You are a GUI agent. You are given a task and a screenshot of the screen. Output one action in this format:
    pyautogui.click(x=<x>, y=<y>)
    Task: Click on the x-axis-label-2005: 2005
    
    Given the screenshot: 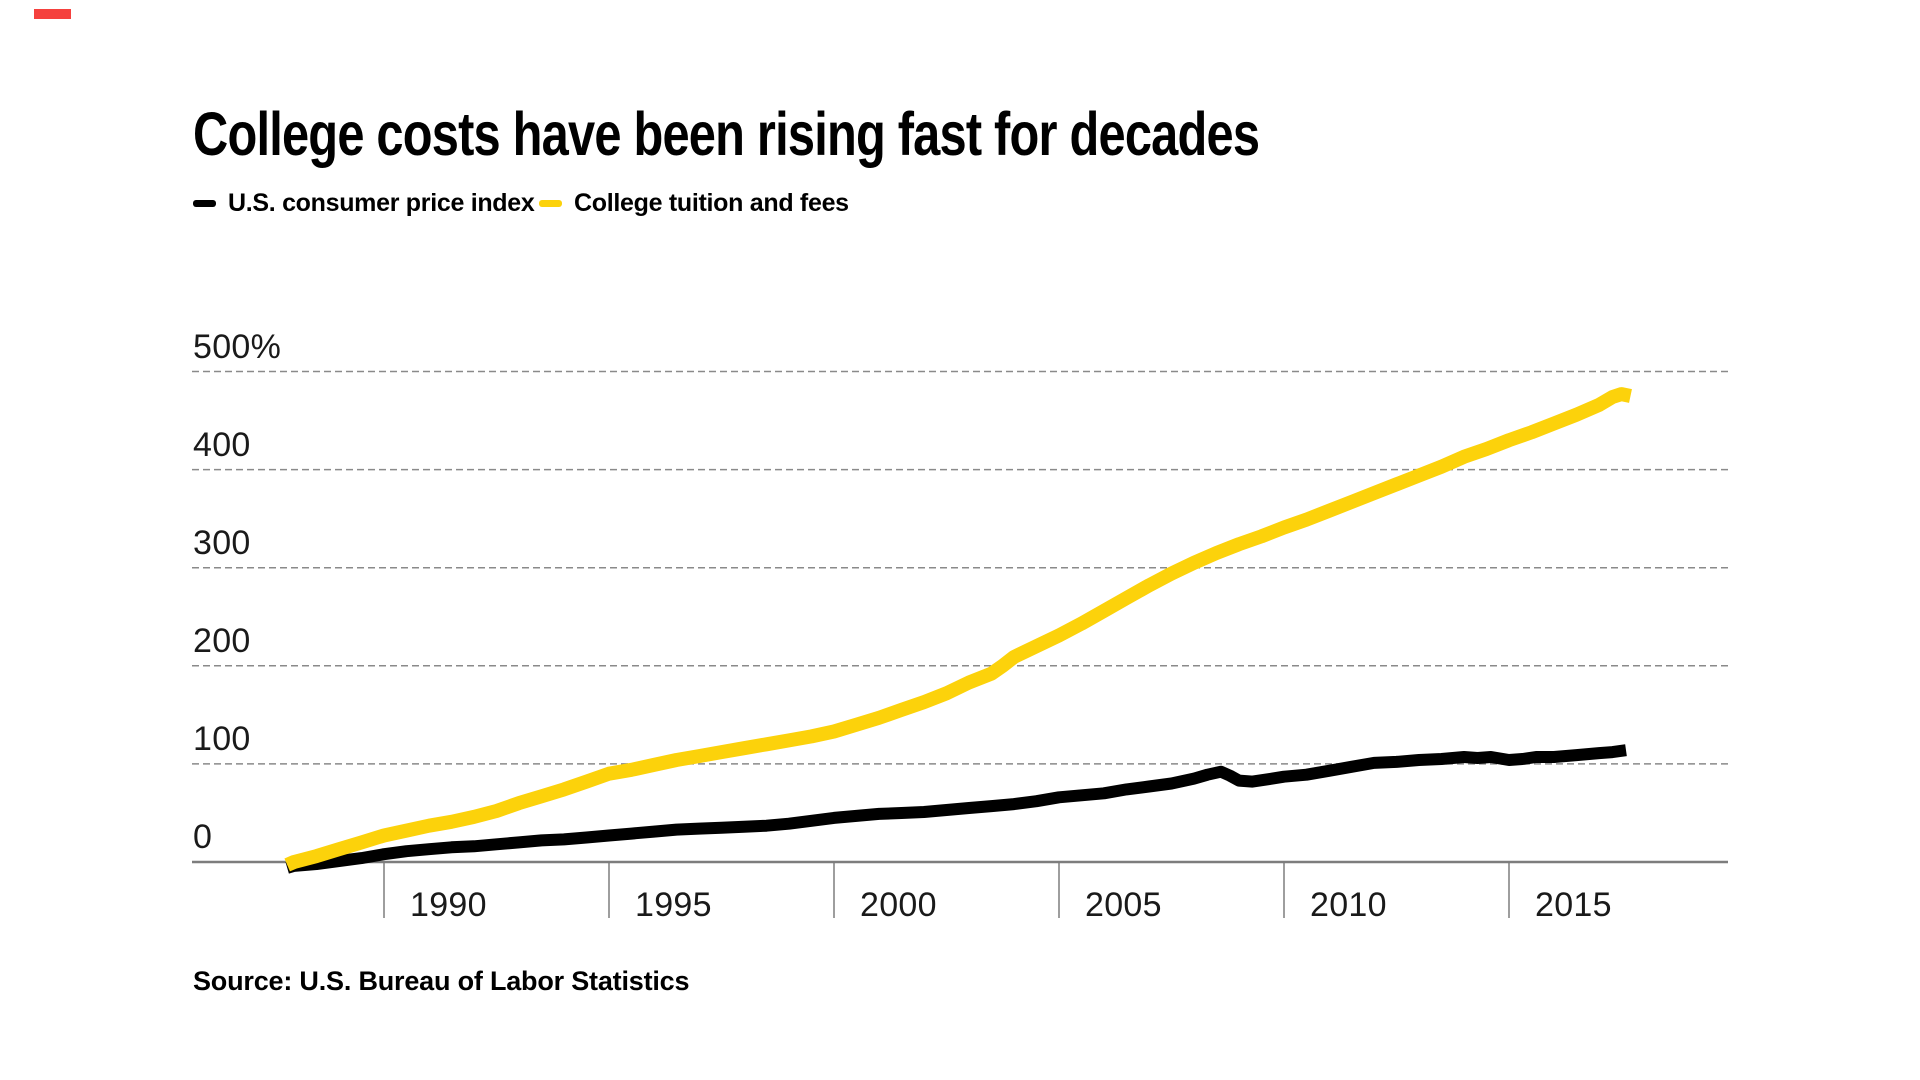 What is the action you would take?
    pyautogui.click(x=1123, y=905)
    